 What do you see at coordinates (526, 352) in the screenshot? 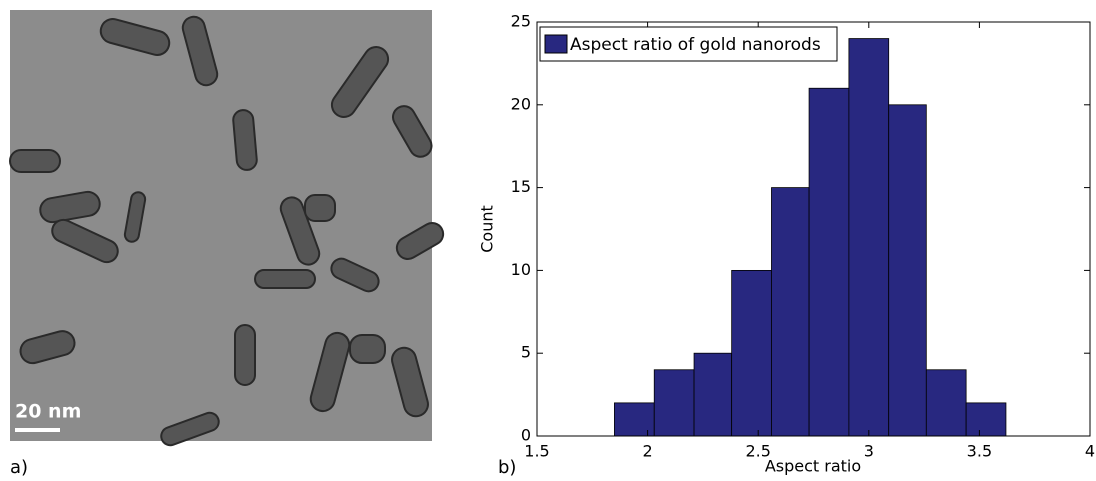
I see `y-tick-label: 5` at bounding box center [526, 352].